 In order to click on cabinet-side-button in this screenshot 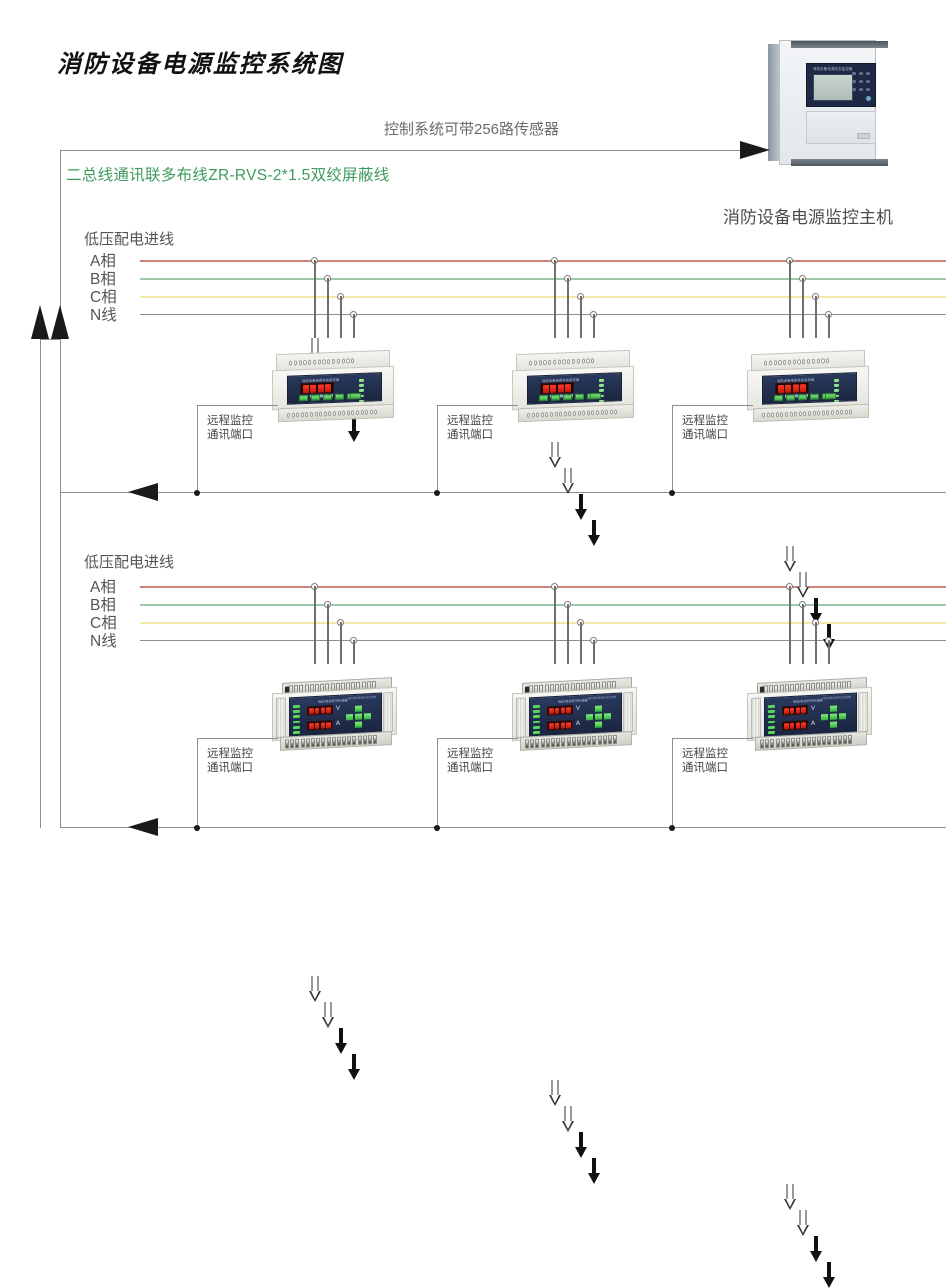, I will do `click(868, 98)`.